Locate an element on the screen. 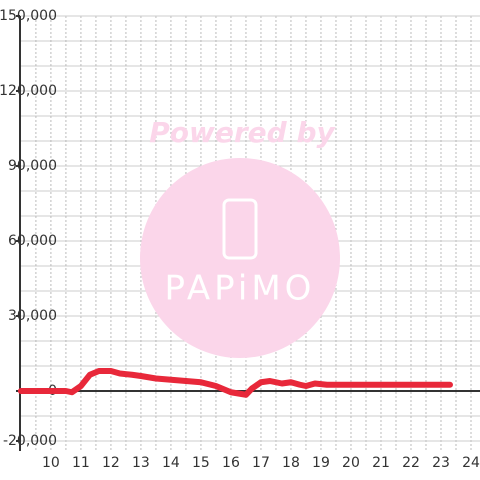 This screenshot has width=480, height=480. x-tick-label: 19 is located at coordinates (321, 463).